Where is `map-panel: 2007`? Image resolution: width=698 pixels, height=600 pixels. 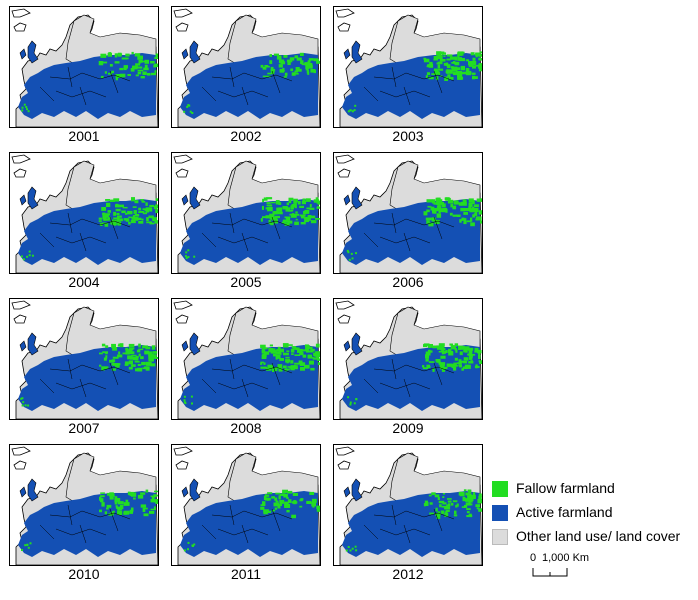 map-panel: 2007 is located at coordinates (84, 368).